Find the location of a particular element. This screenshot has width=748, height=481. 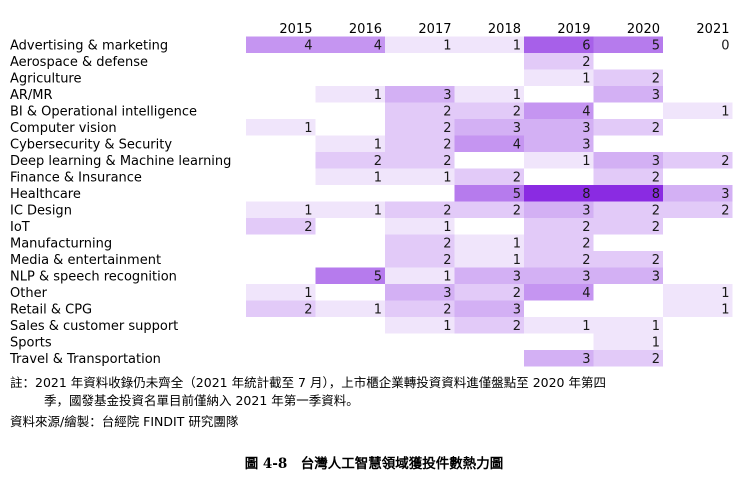

category-label: BI & Operational intelligence is located at coordinates (103, 112).